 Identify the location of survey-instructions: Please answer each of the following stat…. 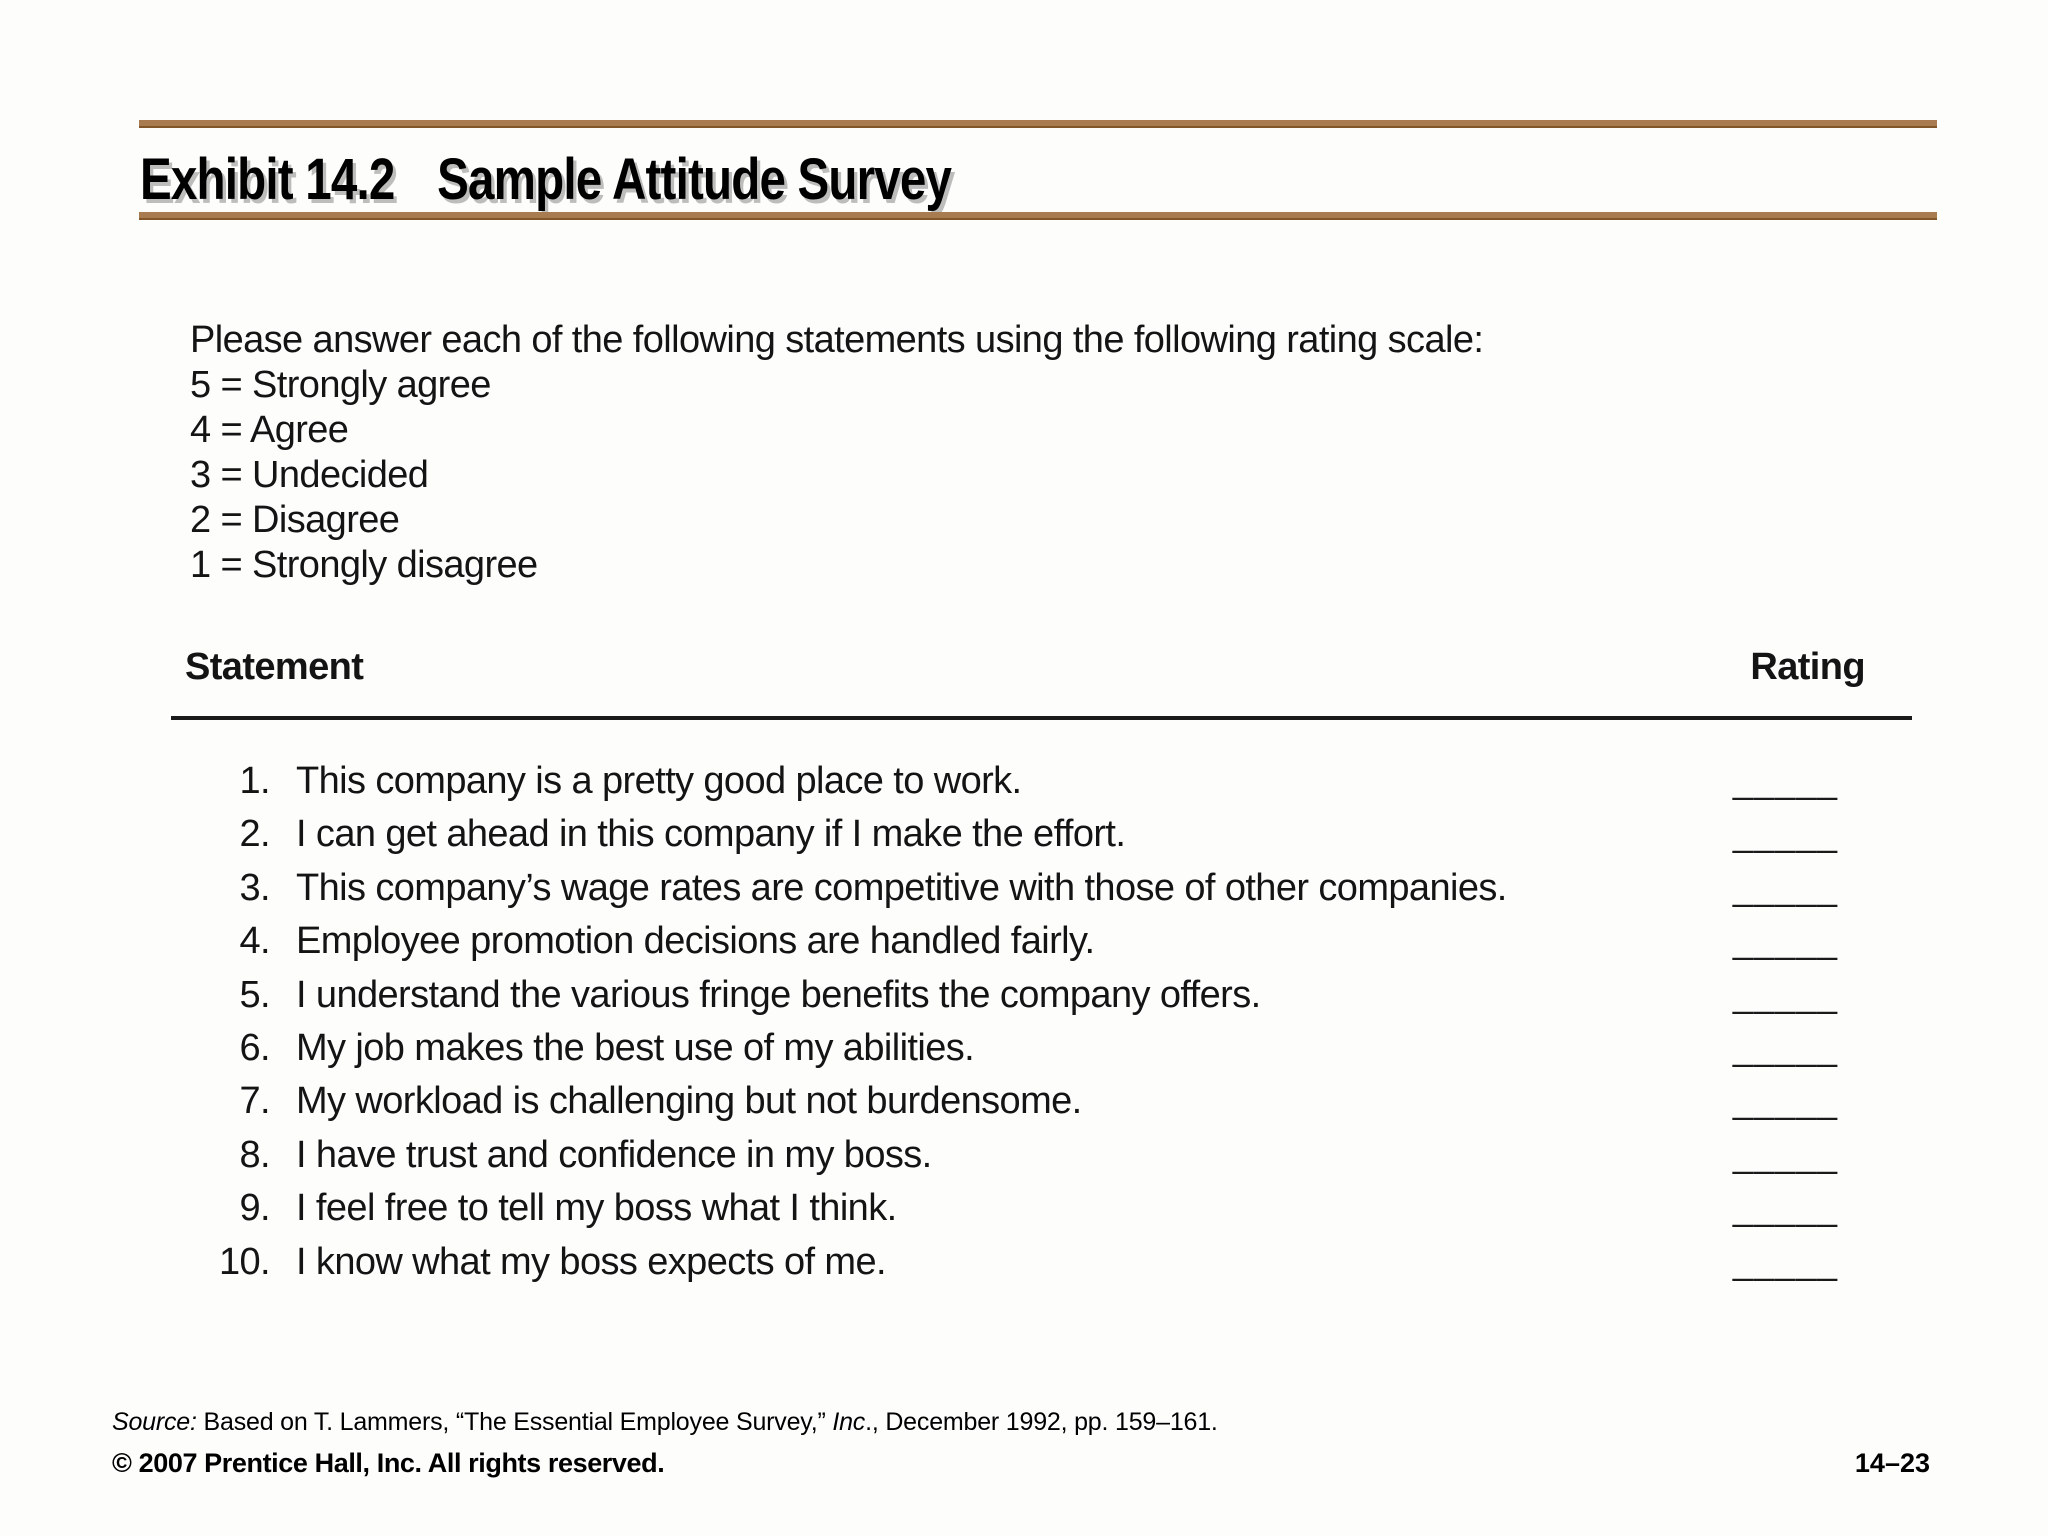
(837, 340).